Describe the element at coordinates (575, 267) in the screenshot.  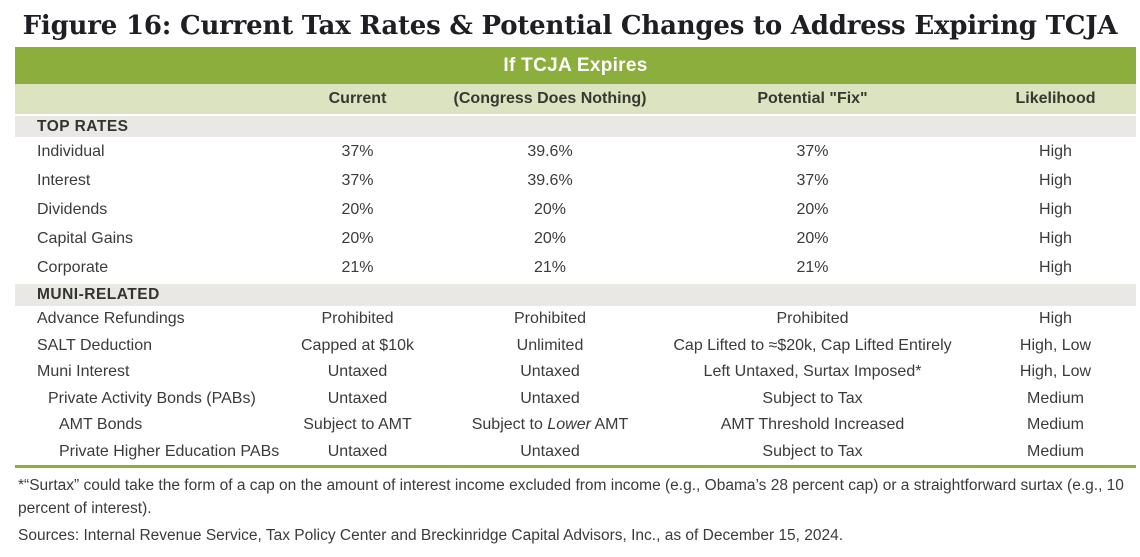
I see `table-row: Corporate 21% 21% 21% High` at that location.